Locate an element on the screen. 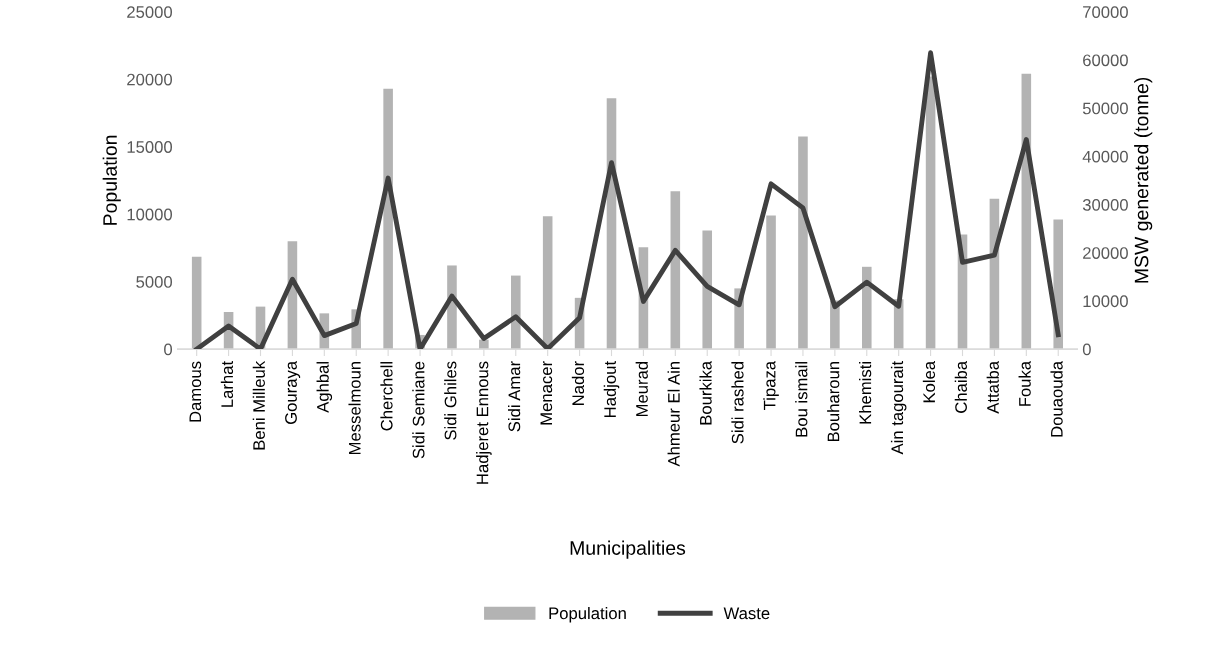  legend-label: Waste is located at coordinates (746, 613).